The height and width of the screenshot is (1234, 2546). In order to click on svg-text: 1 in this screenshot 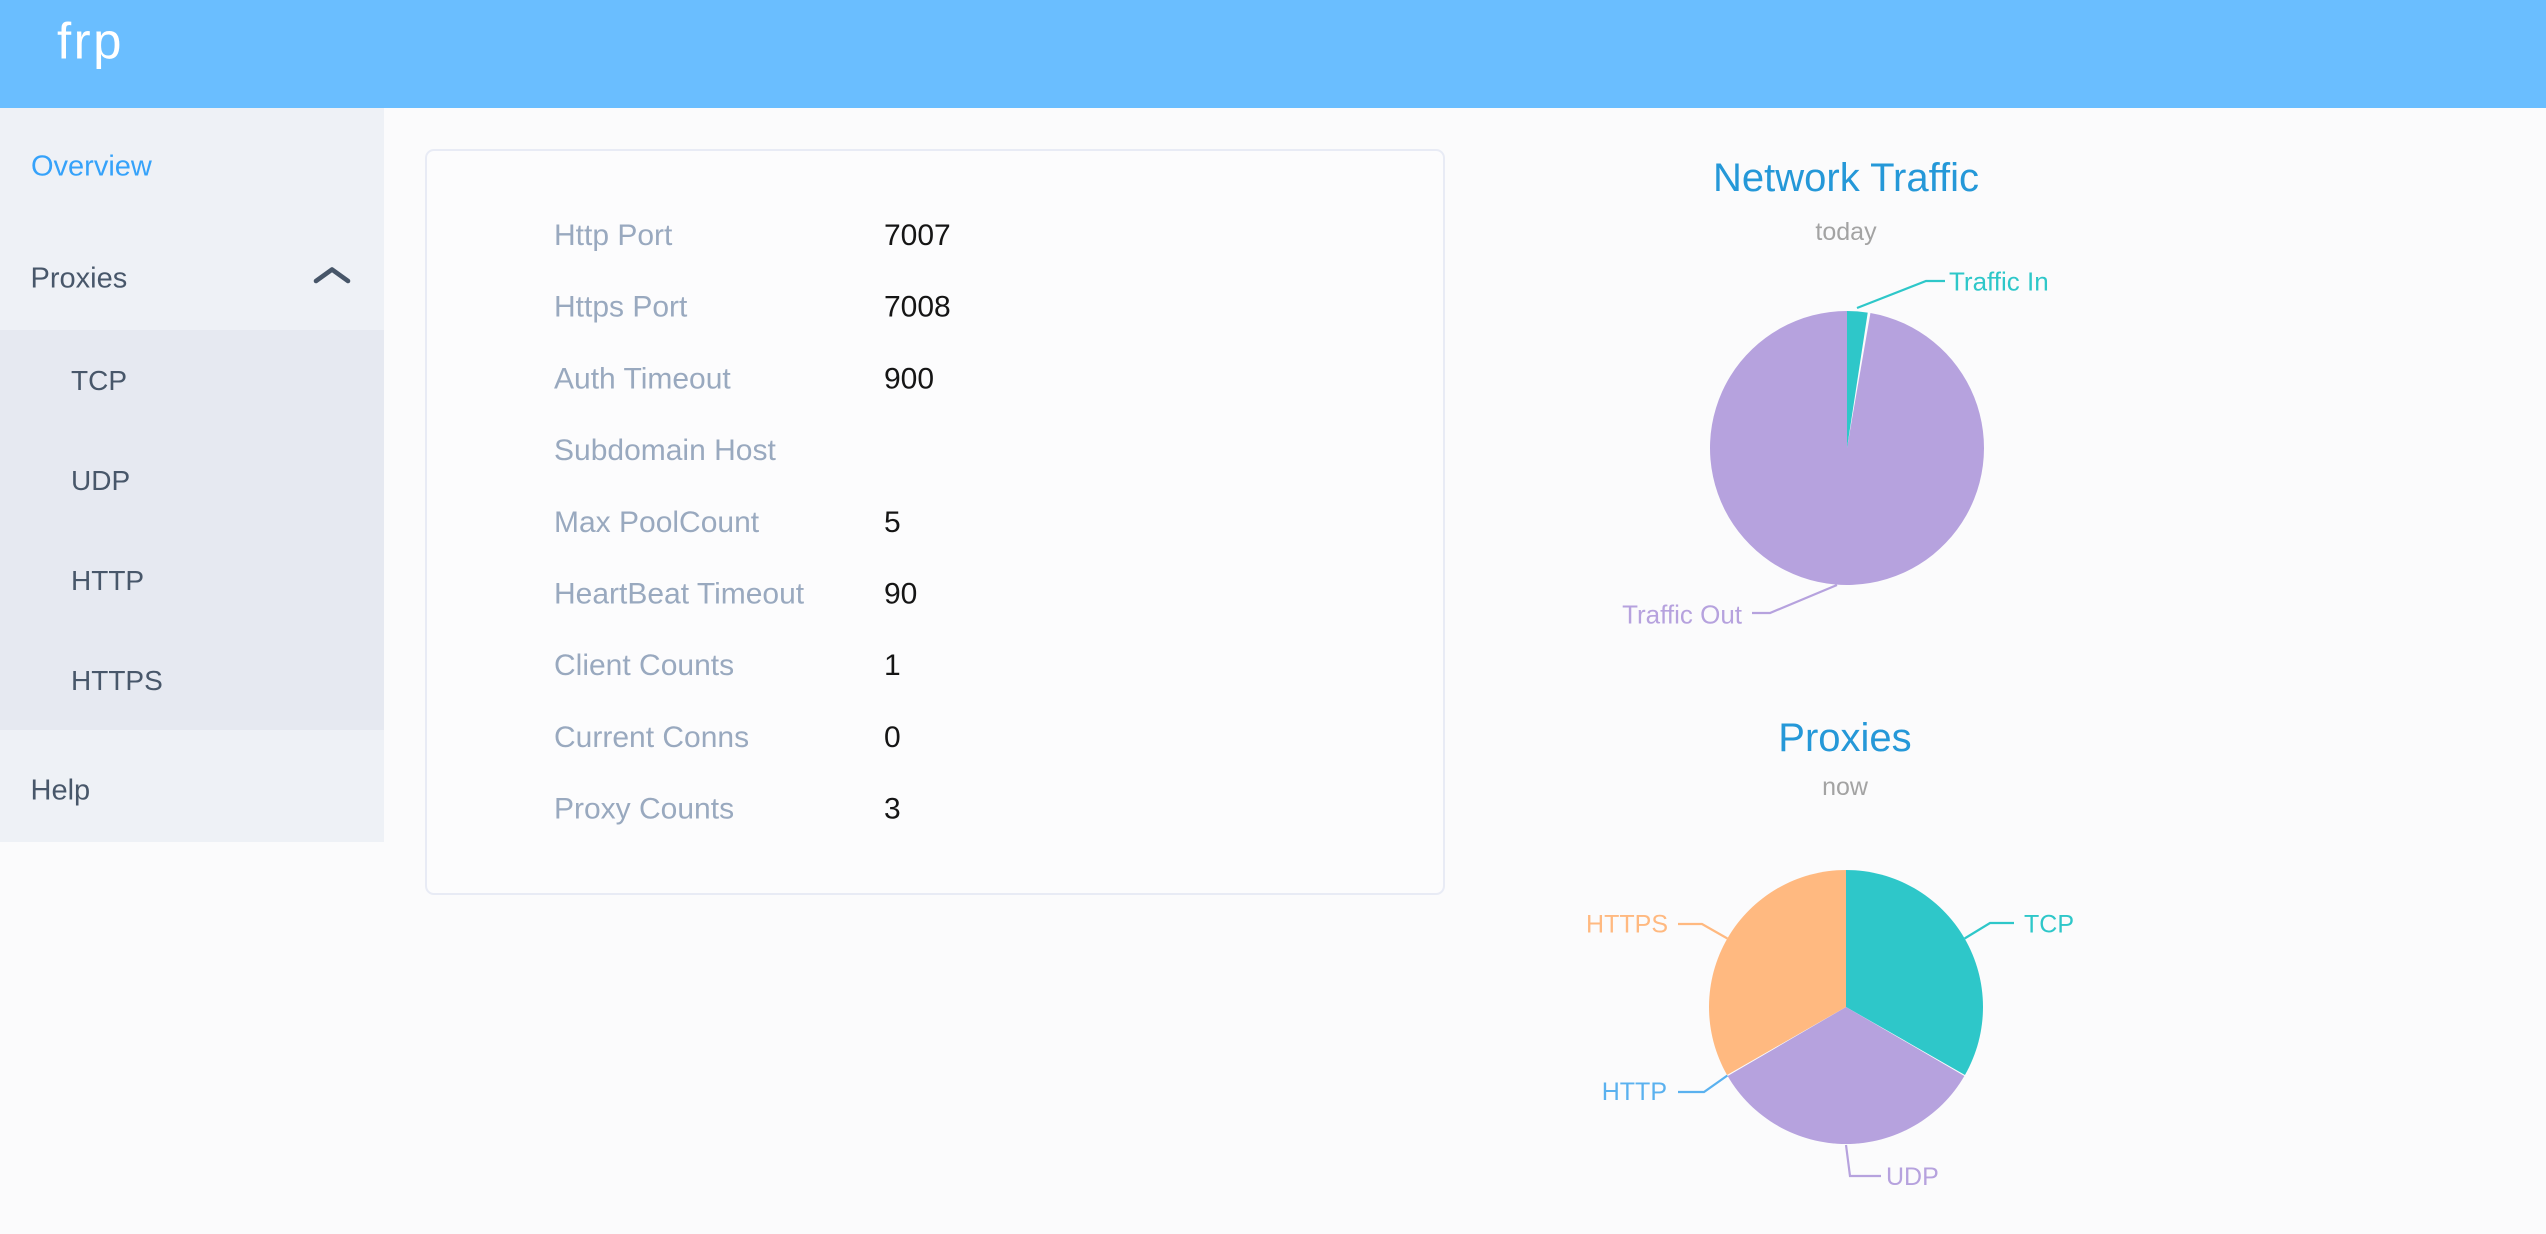, I will do `click(892, 665)`.